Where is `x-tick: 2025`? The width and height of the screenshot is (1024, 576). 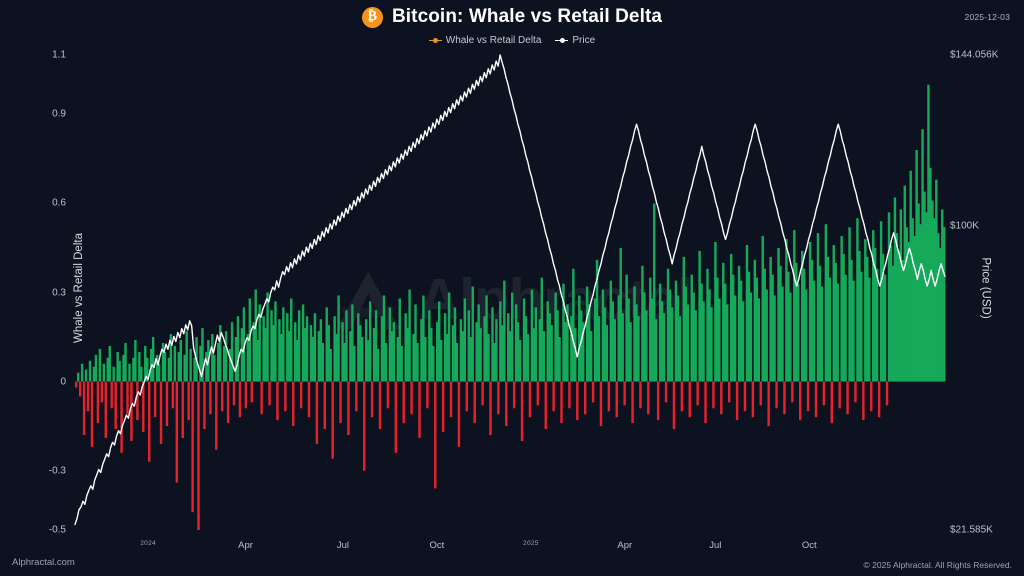
x-tick: 2025 is located at coordinates (531, 543).